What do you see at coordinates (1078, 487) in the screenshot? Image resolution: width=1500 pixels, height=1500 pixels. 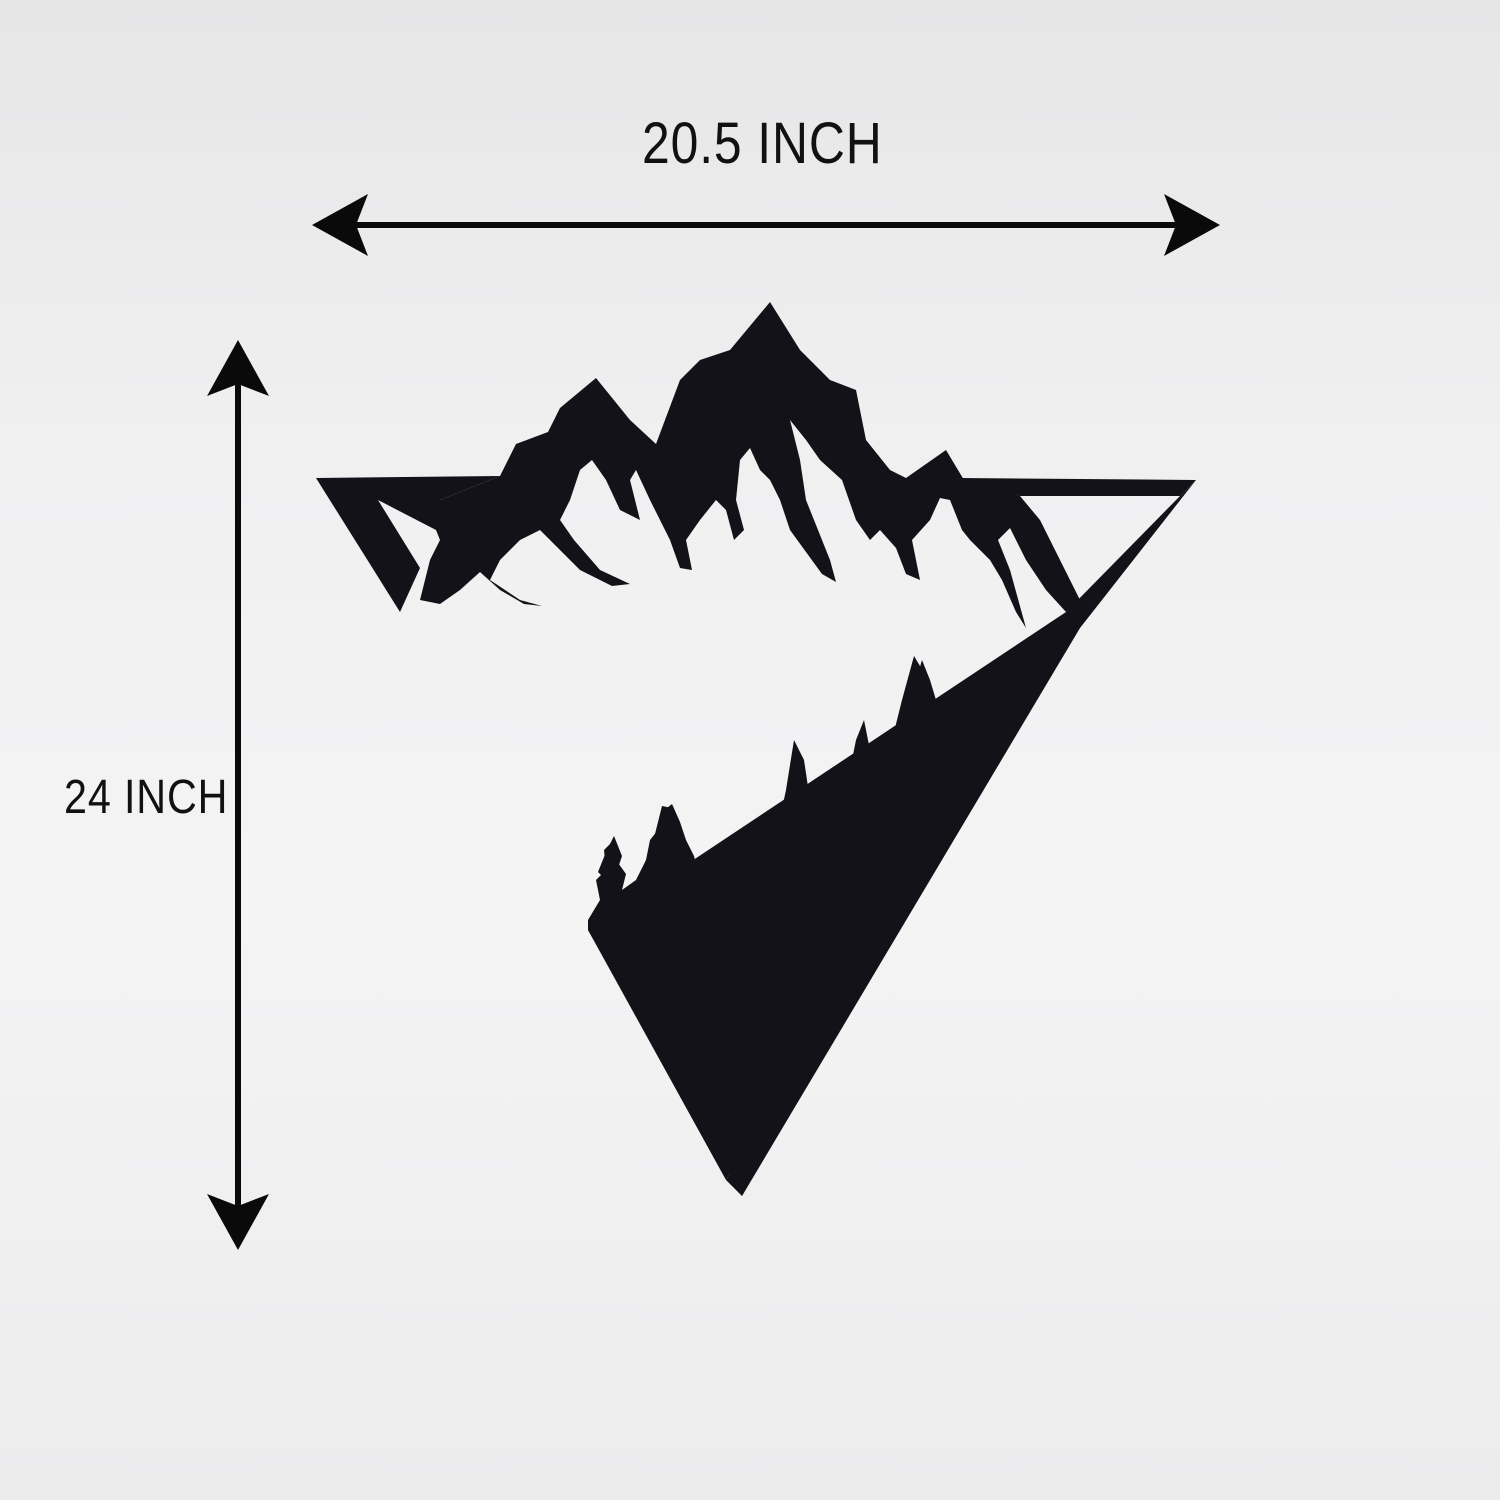 I see `frame-right-arm` at bounding box center [1078, 487].